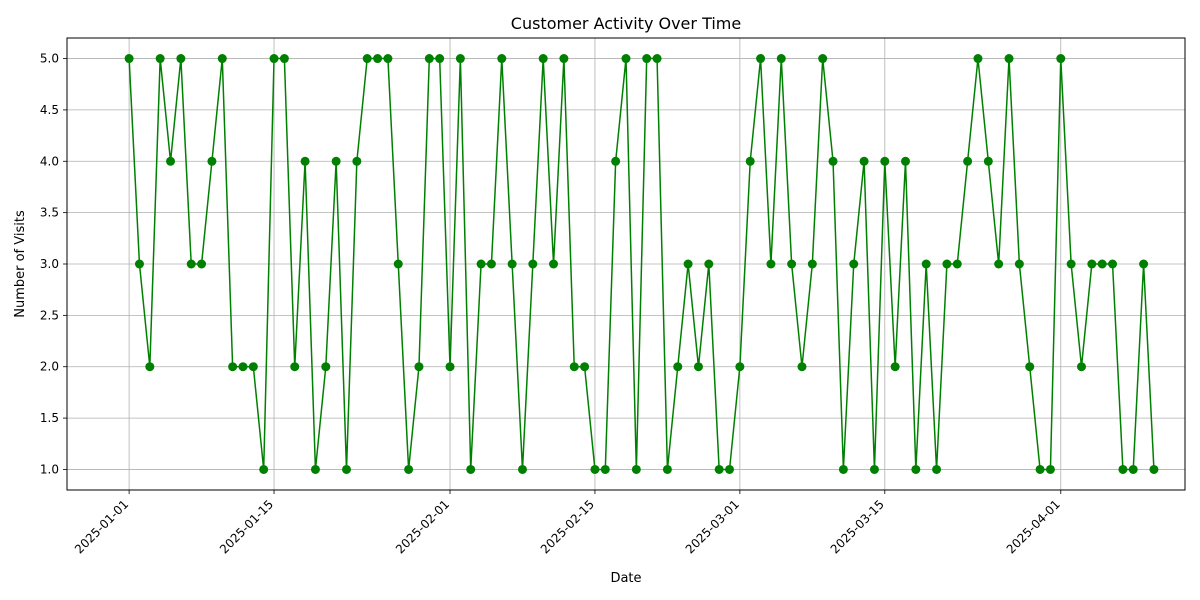 The width and height of the screenshot is (1200, 600). Describe the element at coordinates (626, 23) in the screenshot. I see `chart-title: Customer Activity Over Time` at that location.